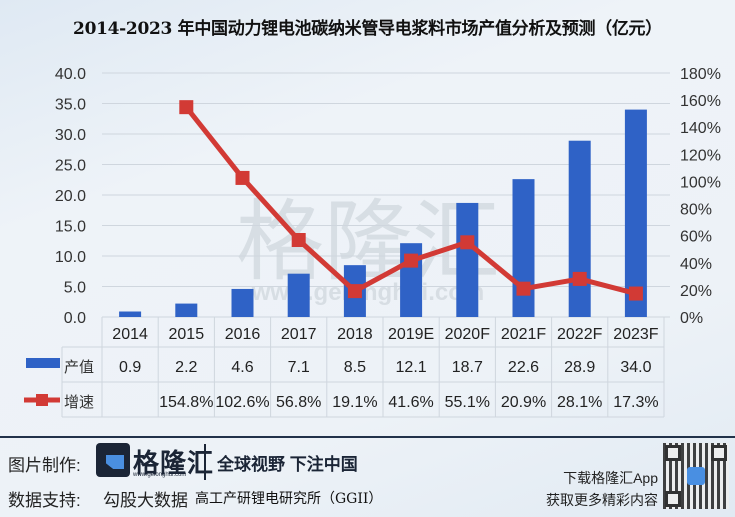  What do you see at coordinates (700, 128) in the screenshot?
I see `y-right-tick: 140%` at bounding box center [700, 128].